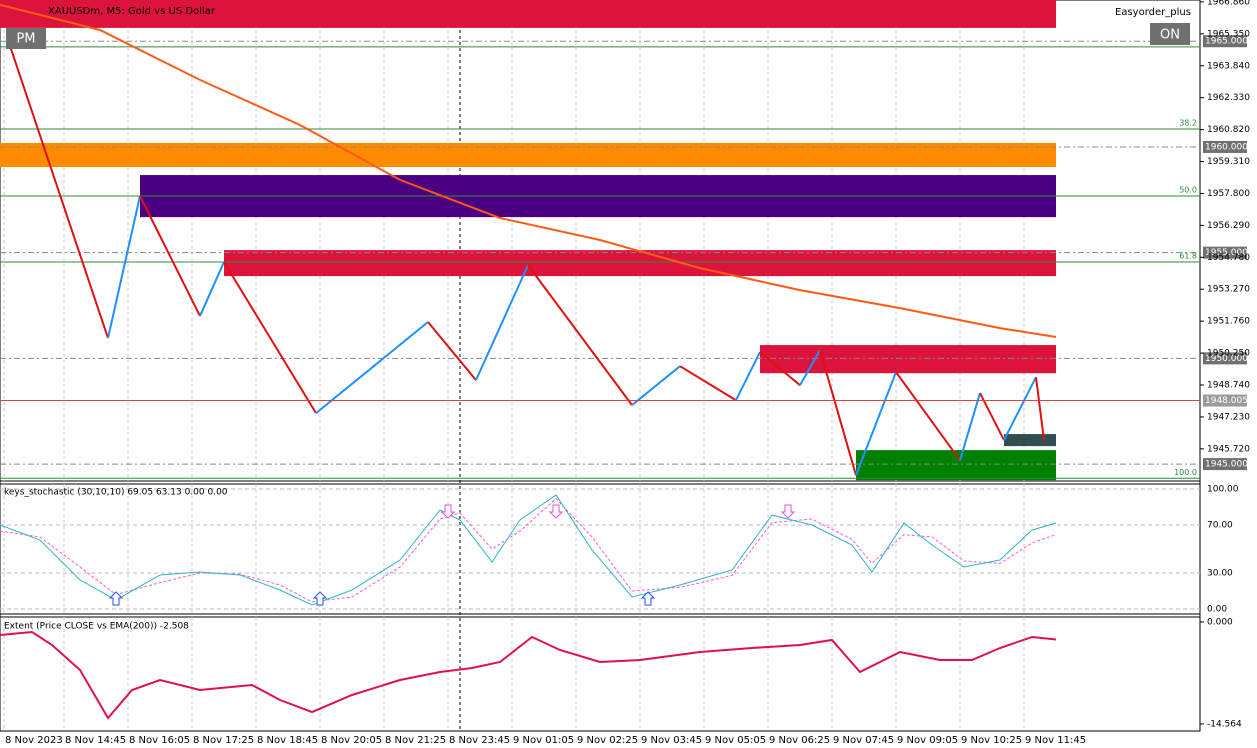 The height and width of the screenshot is (748, 1257). Describe the element at coordinates (735, 740) in the screenshot. I see `time-label: 9 Nov 05:05` at that location.